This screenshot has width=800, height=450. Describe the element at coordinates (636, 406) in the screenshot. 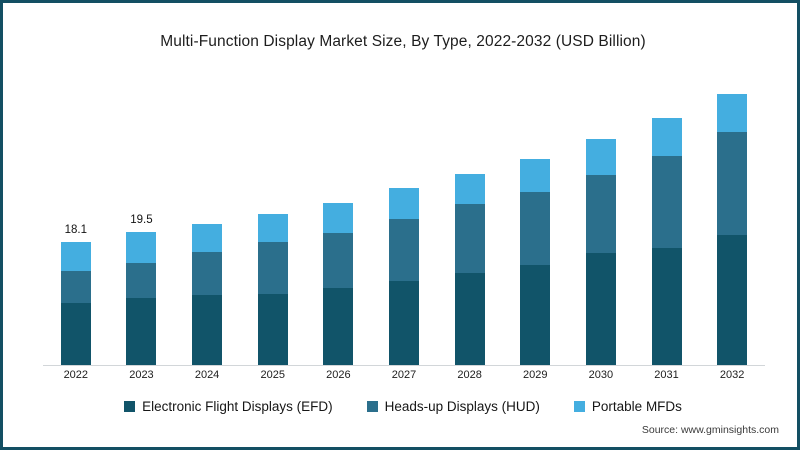

I see `legend-label: Portable MFDs` at that location.